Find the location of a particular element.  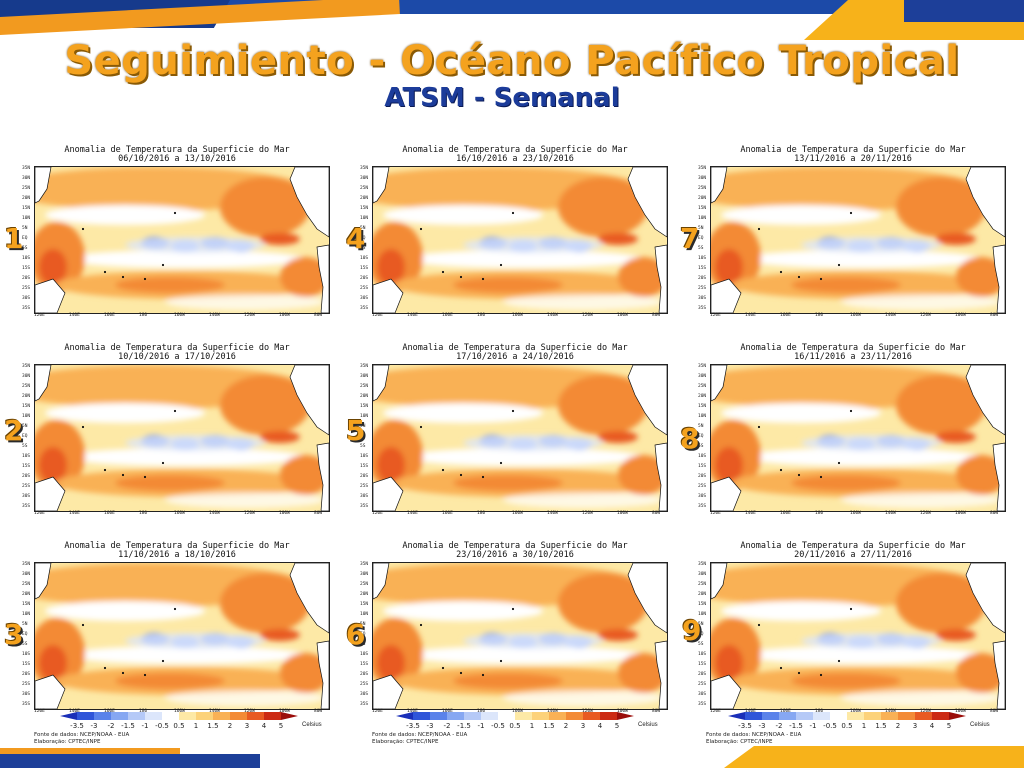

color-legend: -3.5 -3 -2 -1.5 -1 -0.5 0.5 1 1.5 2 3 4 5 Celsius is located at coordinates (210, 723).